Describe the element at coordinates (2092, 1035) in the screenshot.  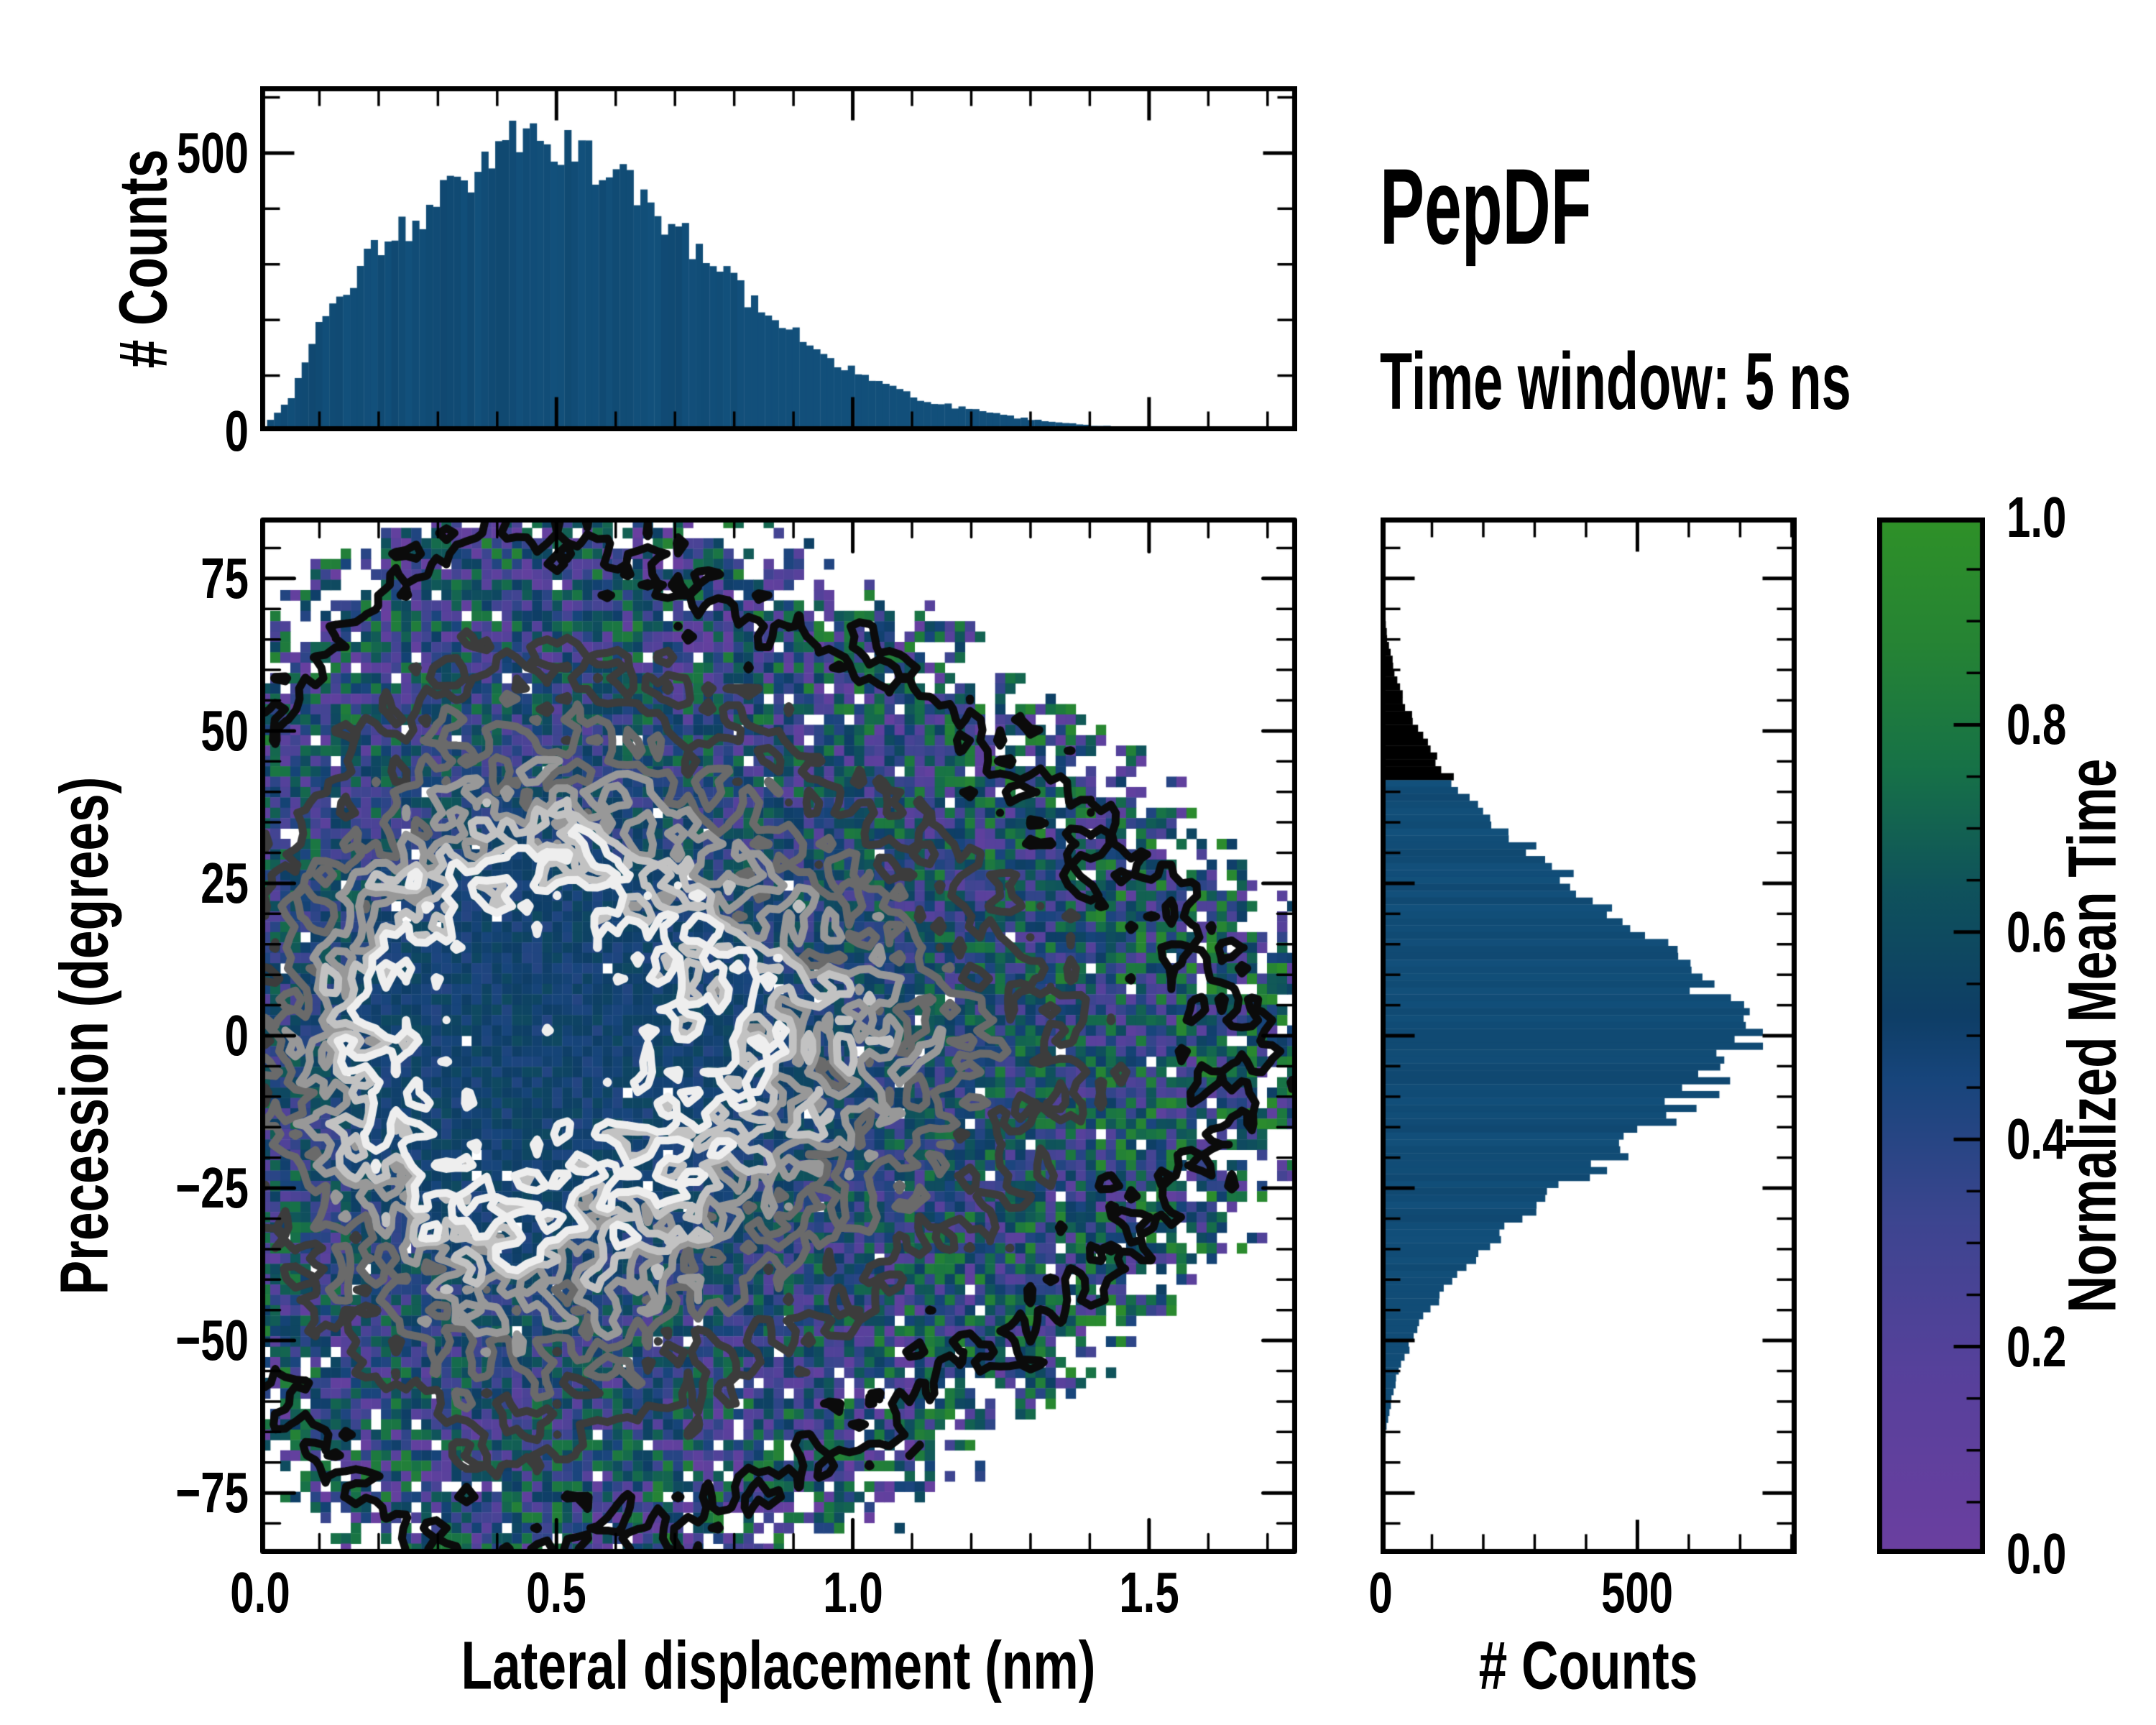
I see `colorbar-label: Normalized Mean Time` at that location.